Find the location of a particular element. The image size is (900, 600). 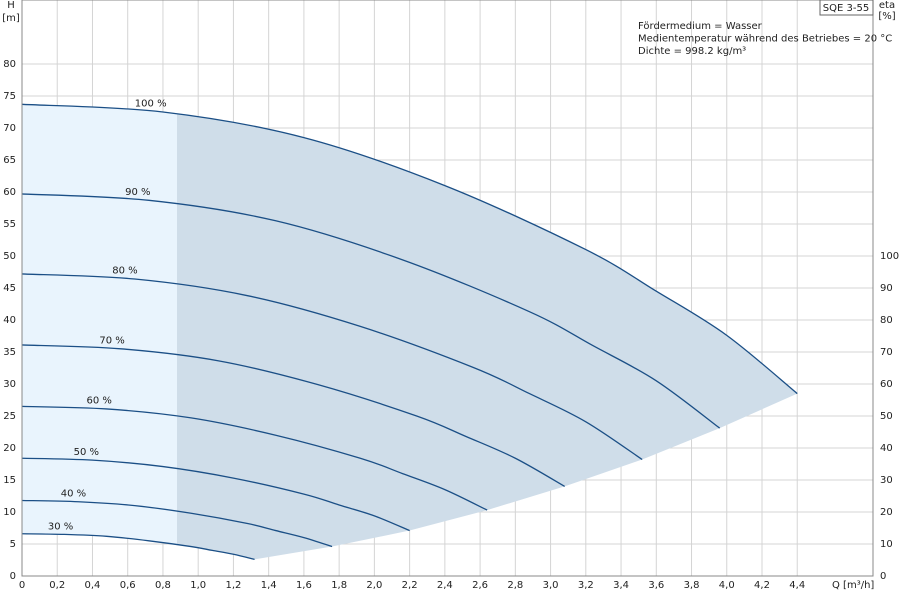

y2-tick-label: 40 is located at coordinates (886, 448).